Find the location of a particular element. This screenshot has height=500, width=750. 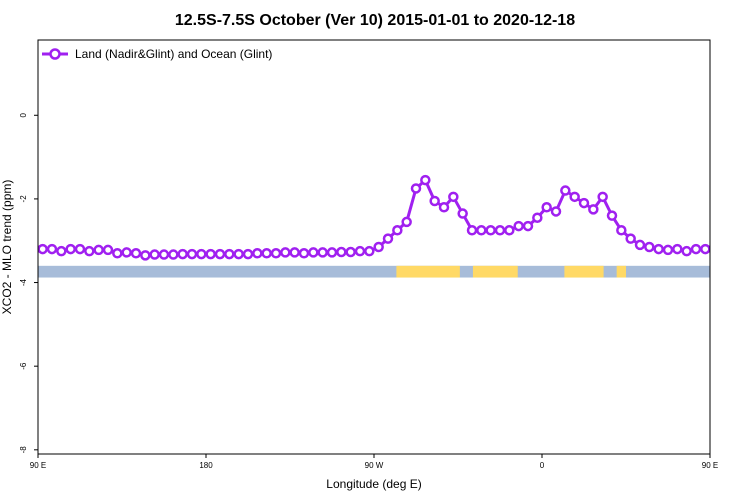

land-ocean-band is located at coordinates (374, 271).